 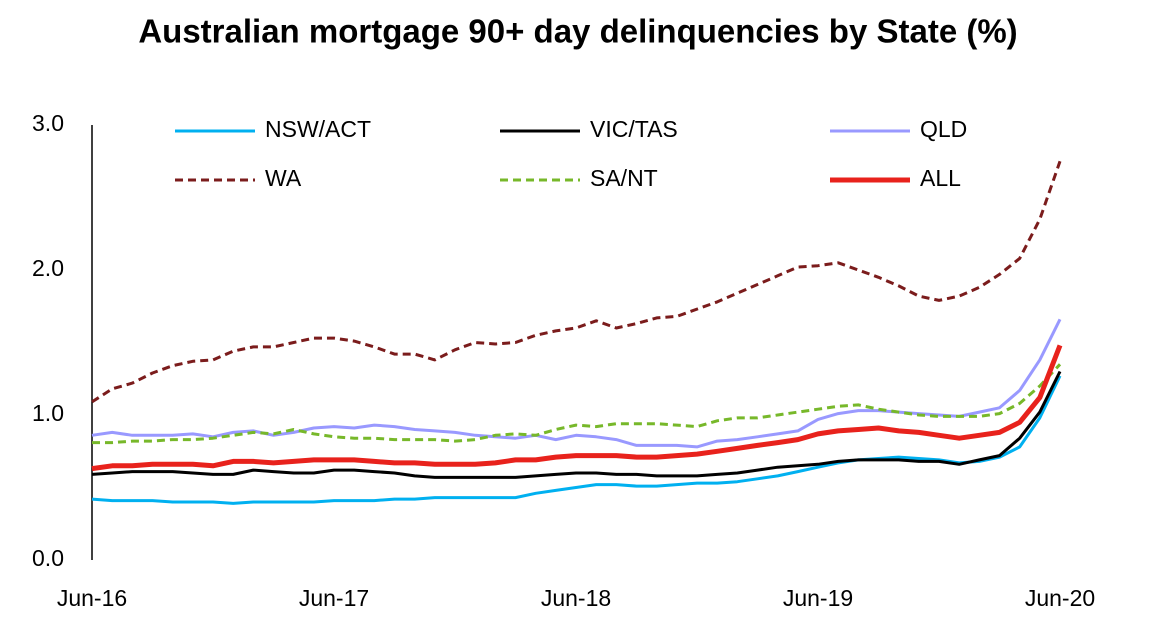 I want to click on legend-label: QLD, so click(x=943, y=129).